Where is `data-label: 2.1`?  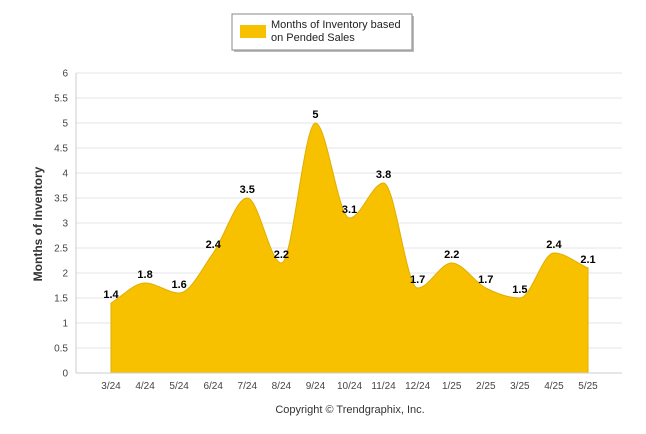
data-label: 2.1 is located at coordinates (587, 260).